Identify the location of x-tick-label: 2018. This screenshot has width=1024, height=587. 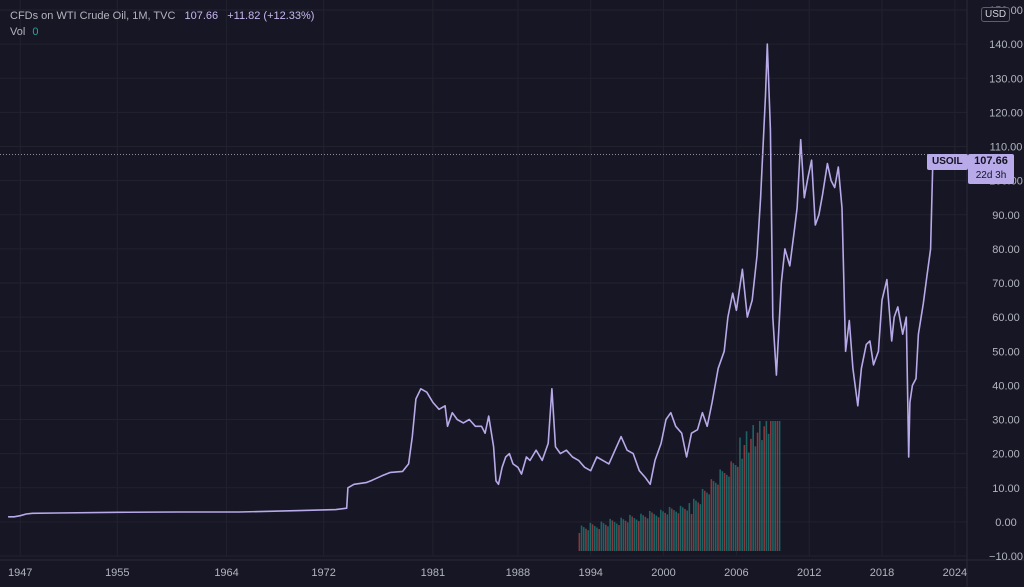
(882, 573).